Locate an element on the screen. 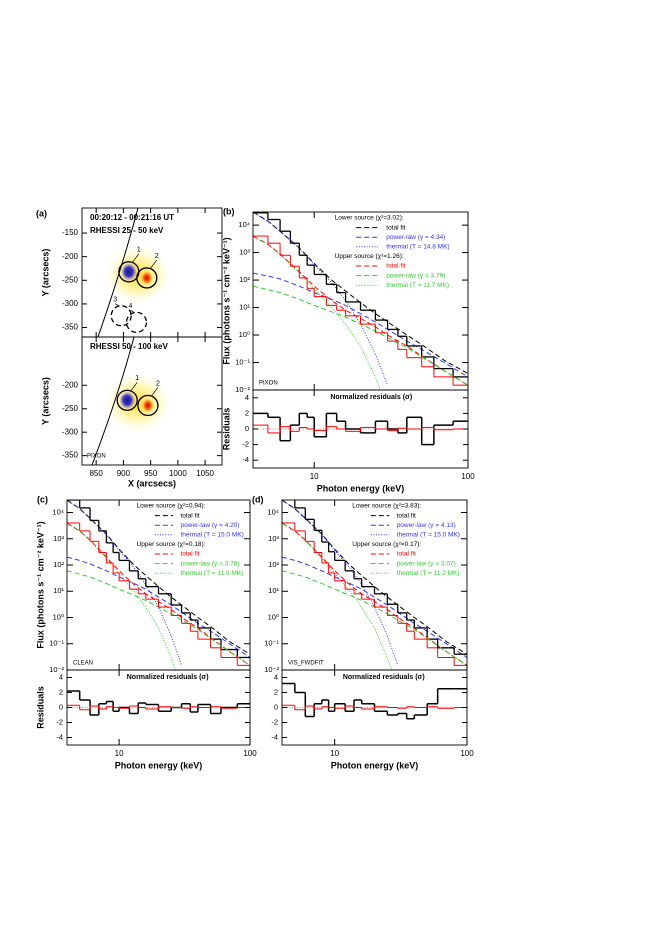  method-label: VIS_FWDFIT is located at coordinates (306, 664).